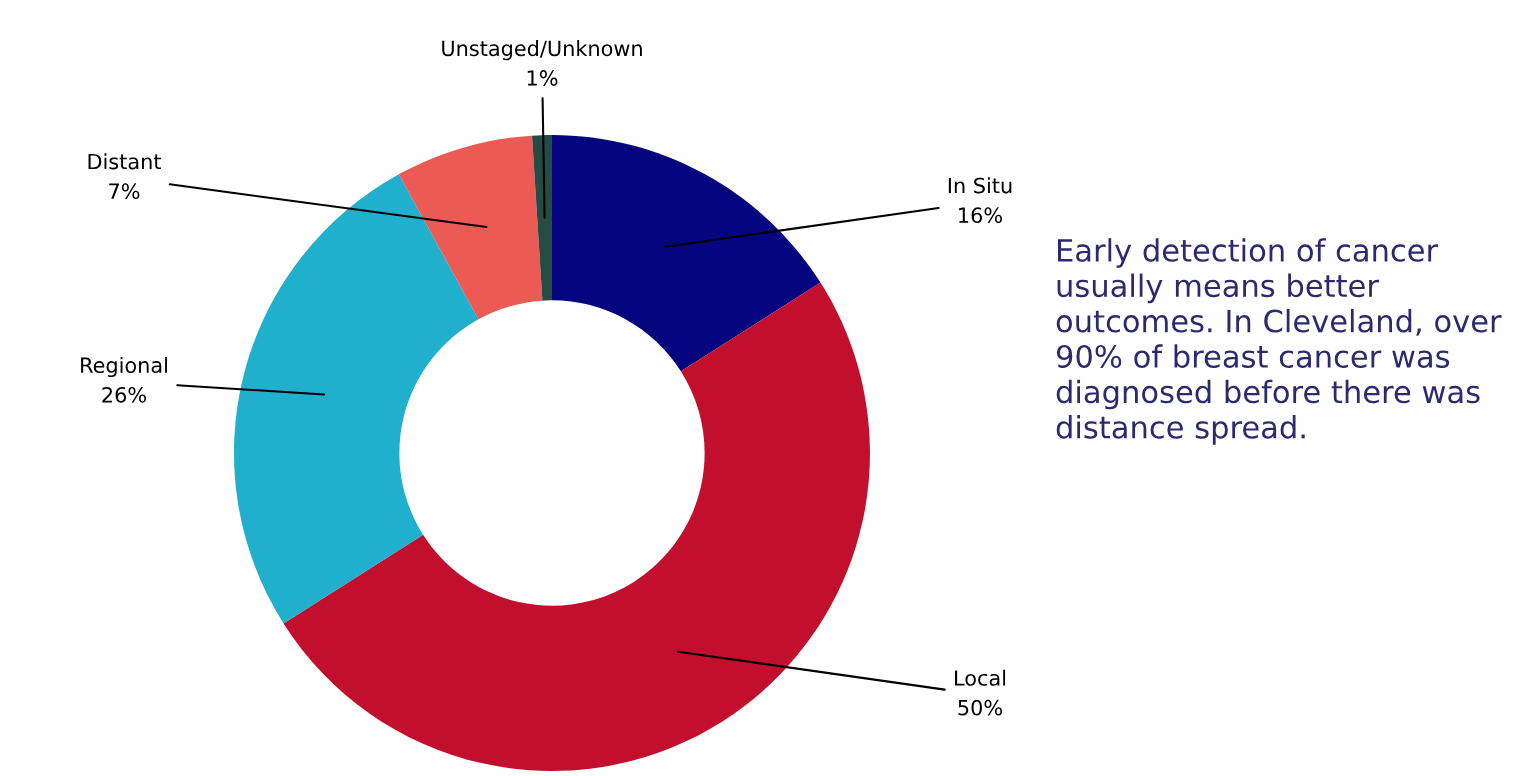 The height and width of the screenshot is (776, 1522). What do you see at coordinates (124, 191) in the screenshot?
I see `data-label: 7%` at bounding box center [124, 191].